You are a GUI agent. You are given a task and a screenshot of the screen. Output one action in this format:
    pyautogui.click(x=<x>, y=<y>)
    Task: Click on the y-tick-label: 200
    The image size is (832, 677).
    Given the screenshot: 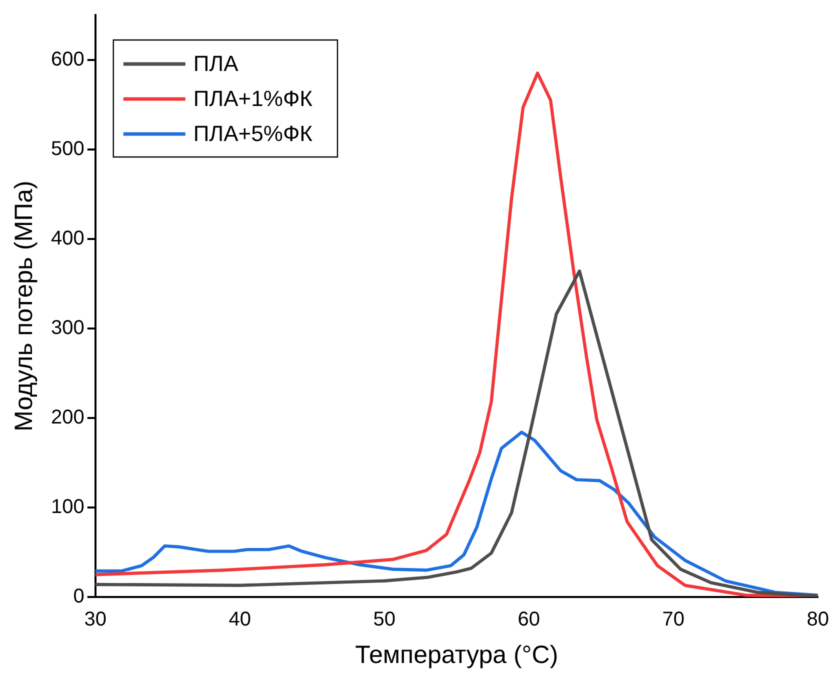 What is the action you would take?
    pyautogui.click(x=67, y=417)
    